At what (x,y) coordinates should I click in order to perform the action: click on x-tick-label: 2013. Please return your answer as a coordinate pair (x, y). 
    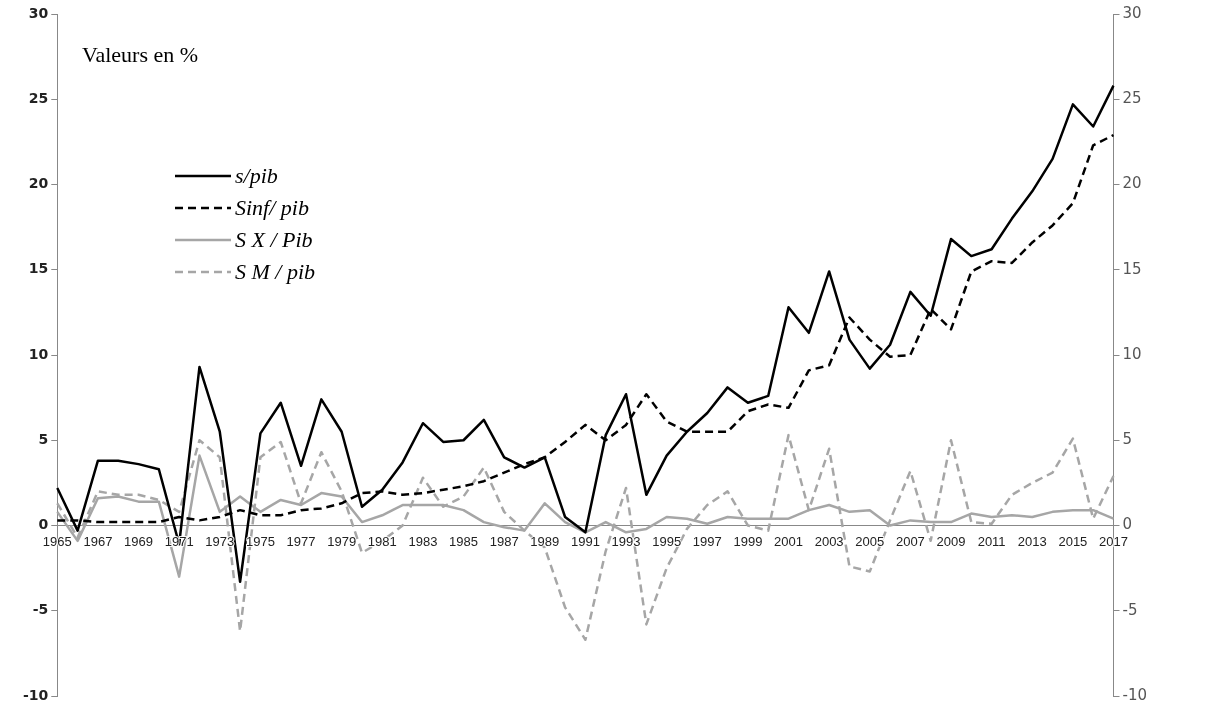
    Looking at the image, I should click on (1032, 541).